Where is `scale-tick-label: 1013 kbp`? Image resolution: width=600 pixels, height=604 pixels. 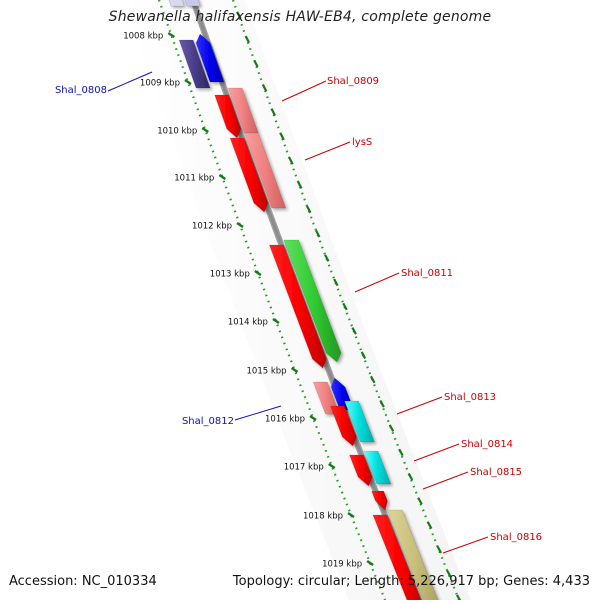
scale-tick-label: 1013 kbp is located at coordinates (230, 275).